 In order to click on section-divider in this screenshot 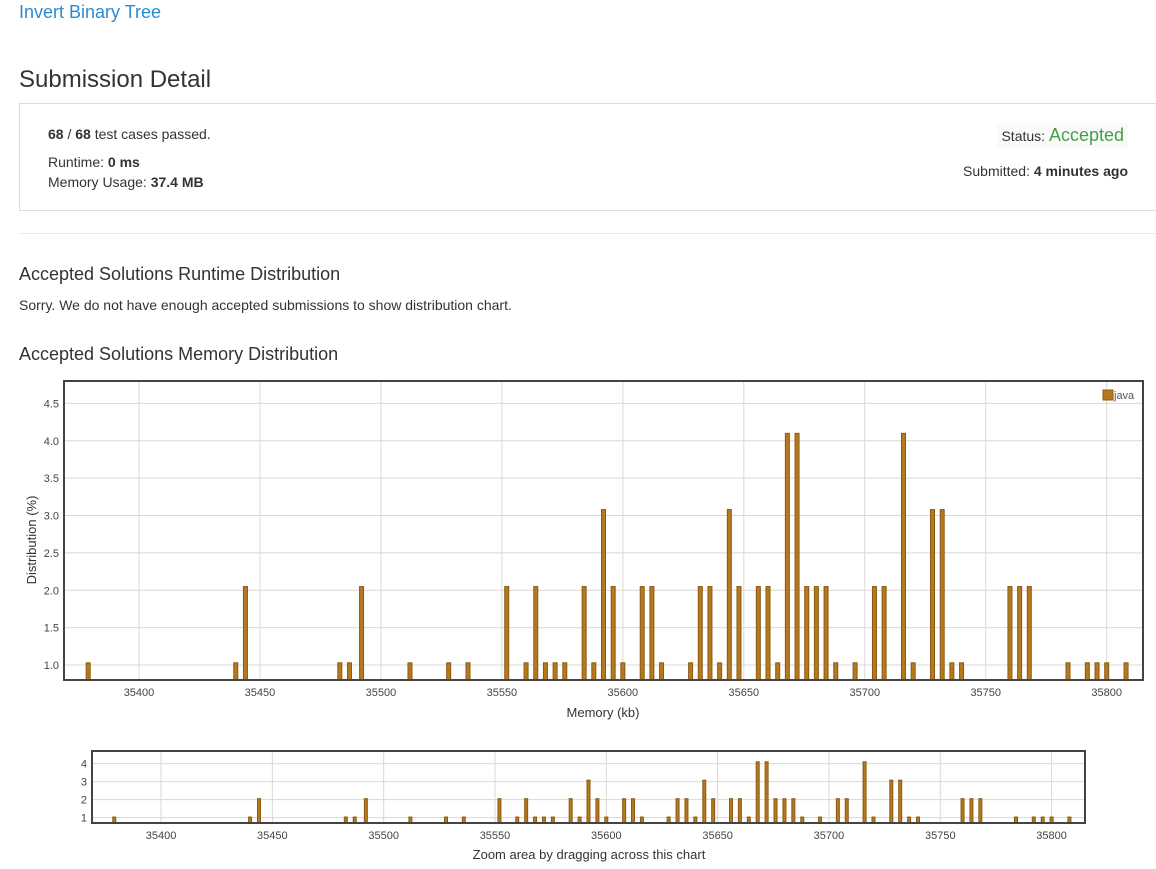, I will do `click(587, 233)`.